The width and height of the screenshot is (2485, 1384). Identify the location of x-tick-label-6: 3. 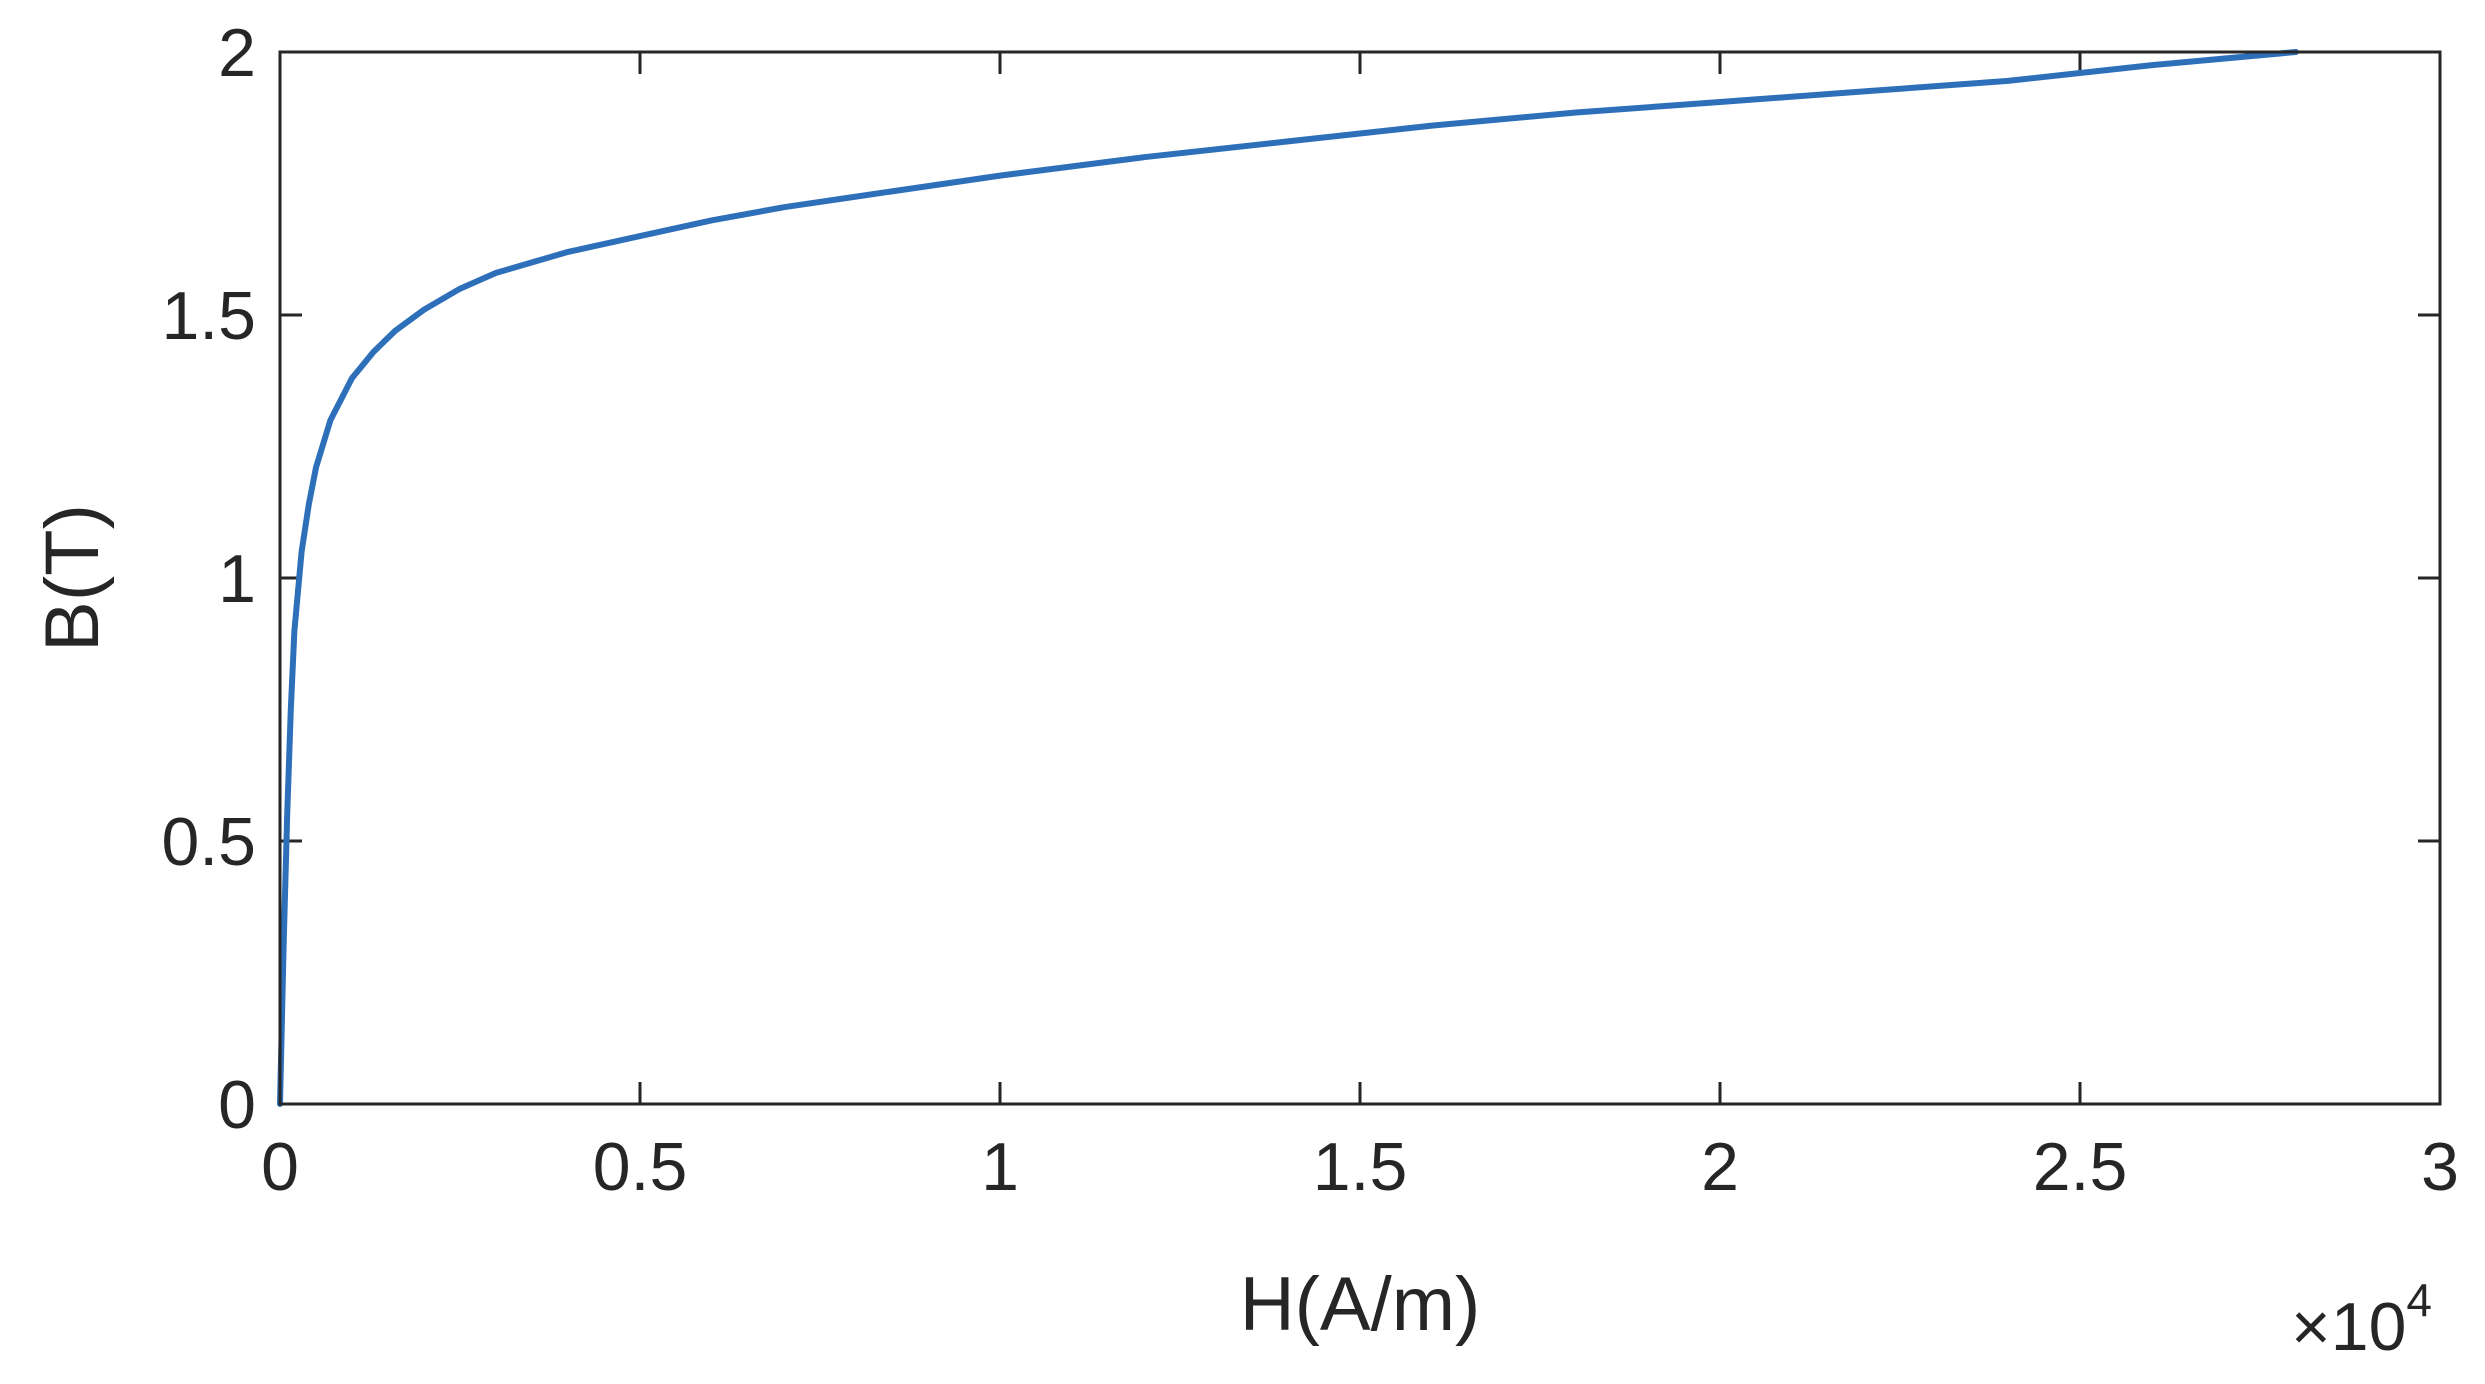
(2440, 1167).